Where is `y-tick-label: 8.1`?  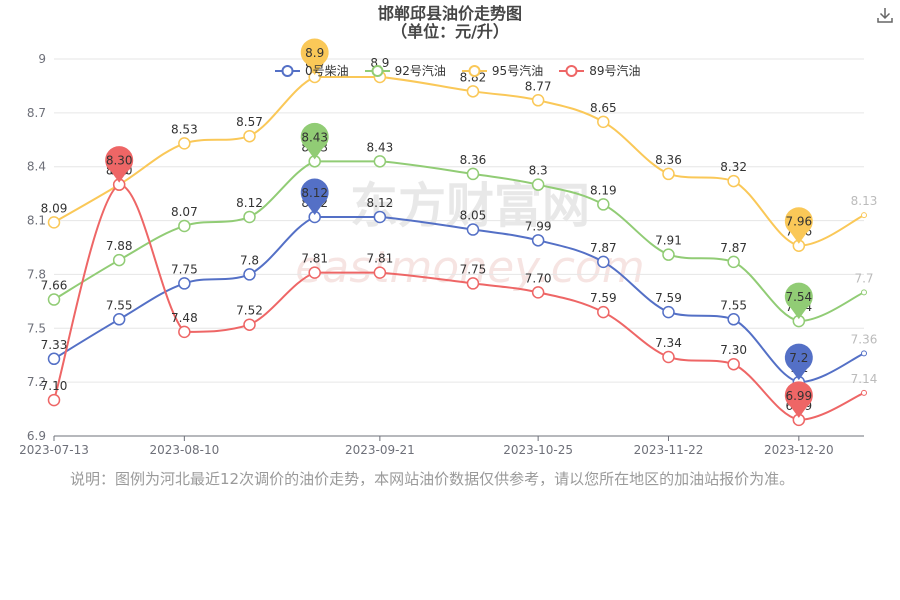
y-tick-label: 8.1 is located at coordinates (36, 221).